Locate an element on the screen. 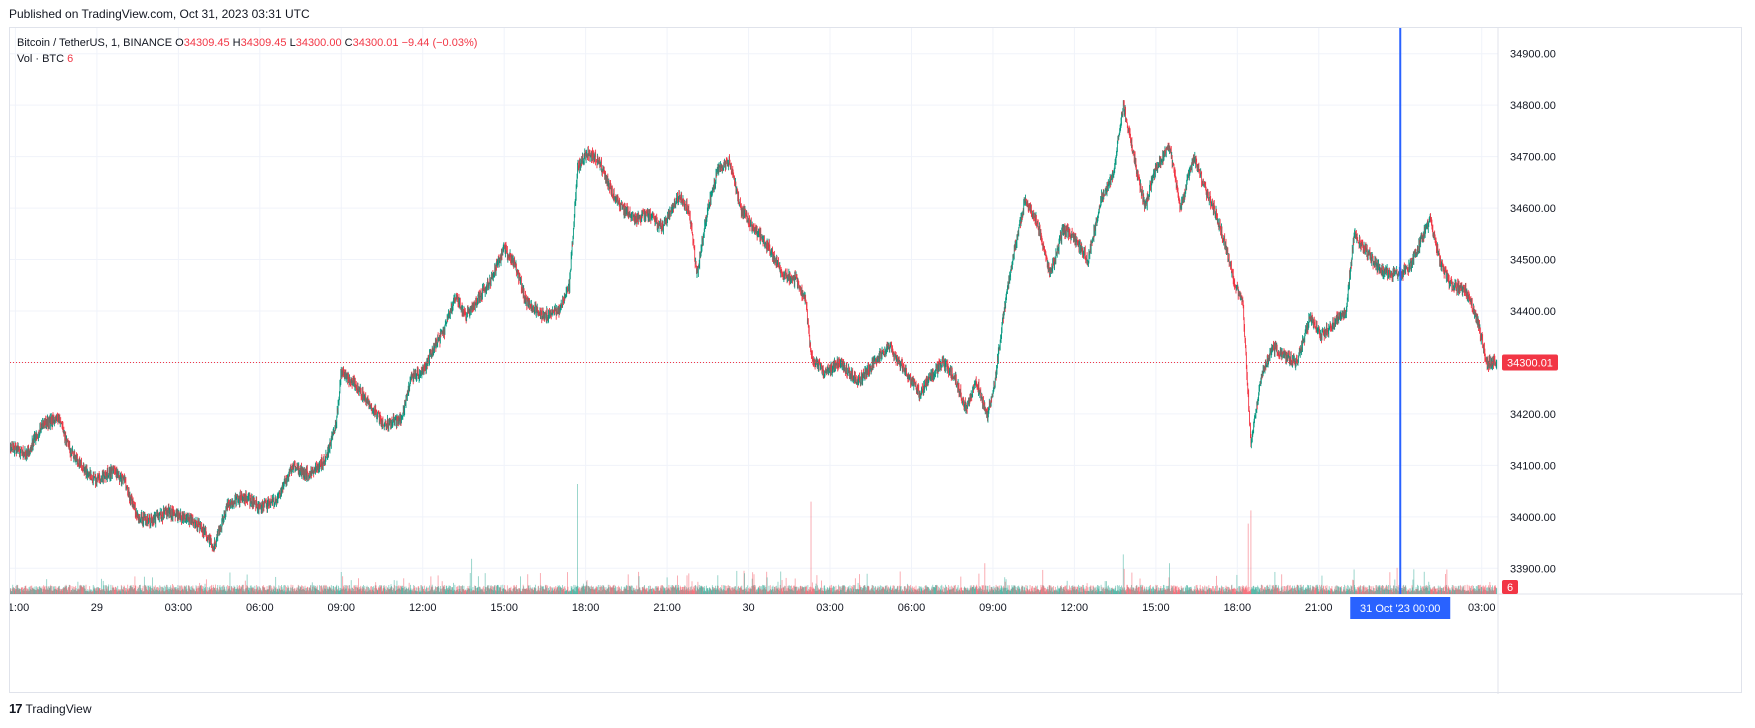  y-tick-label: 34700.00 is located at coordinates (1533, 158).